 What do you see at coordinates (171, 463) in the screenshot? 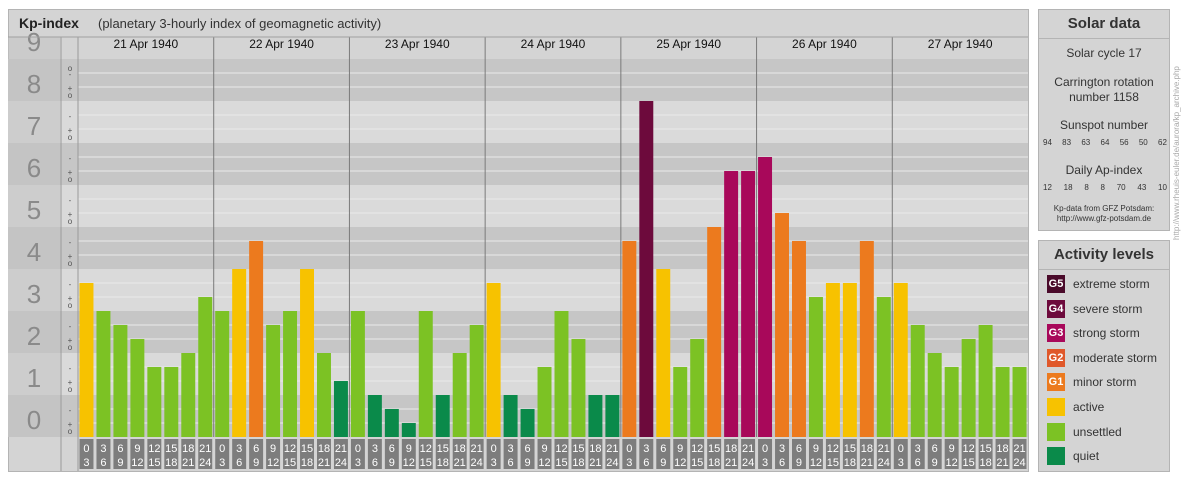
I see `interval-end-label: 18` at bounding box center [171, 463].